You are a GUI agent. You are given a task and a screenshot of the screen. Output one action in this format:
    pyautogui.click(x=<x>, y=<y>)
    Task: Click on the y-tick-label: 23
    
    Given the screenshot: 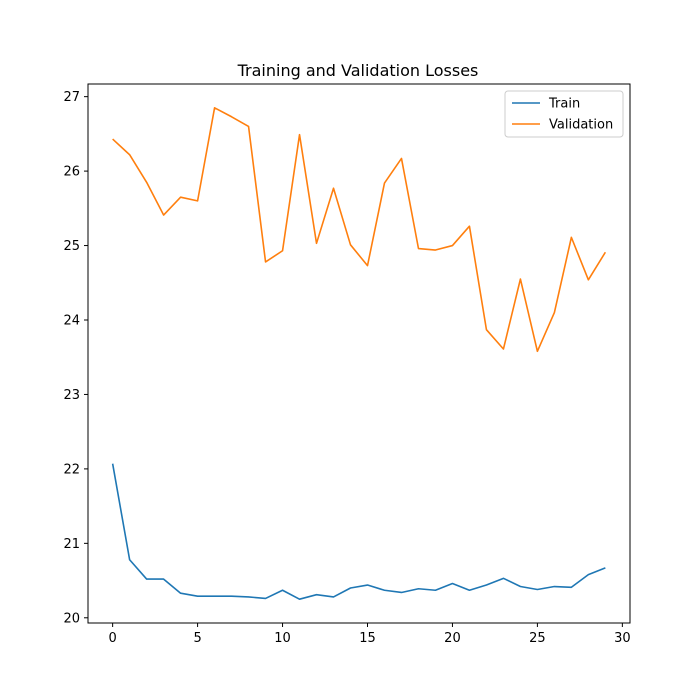 What is the action you would take?
    pyautogui.click(x=71, y=395)
    